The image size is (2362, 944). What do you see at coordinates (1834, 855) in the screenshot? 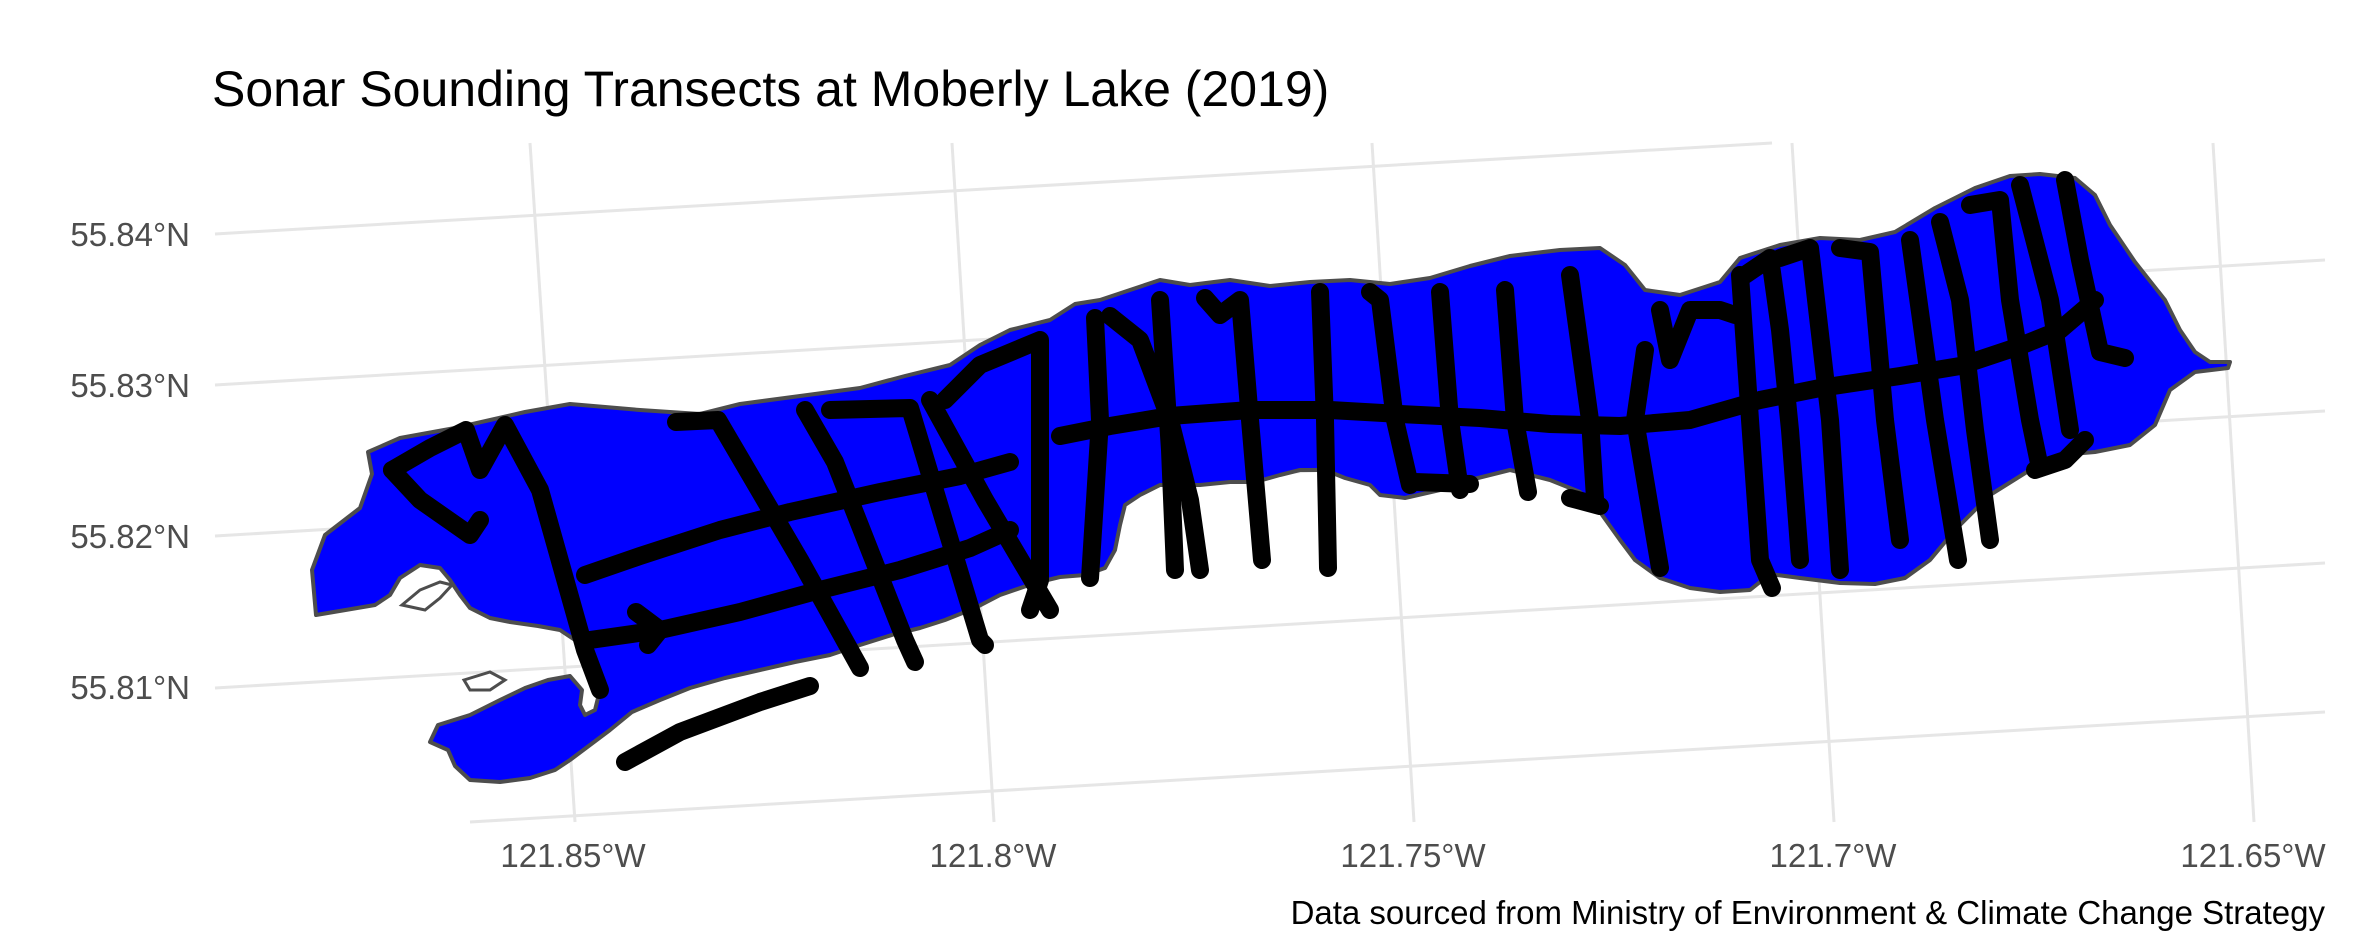
I see `x-tick-label: 121.7°W` at bounding box center [1834, 855].